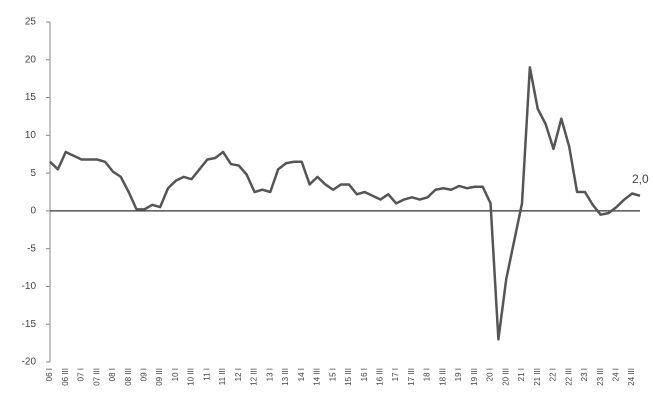 The width and height of the screenshot is (653, 405). Describe the element at coordinates (380, 377) in the screenshot. I see `x-tick-label: 16 III` at that location.